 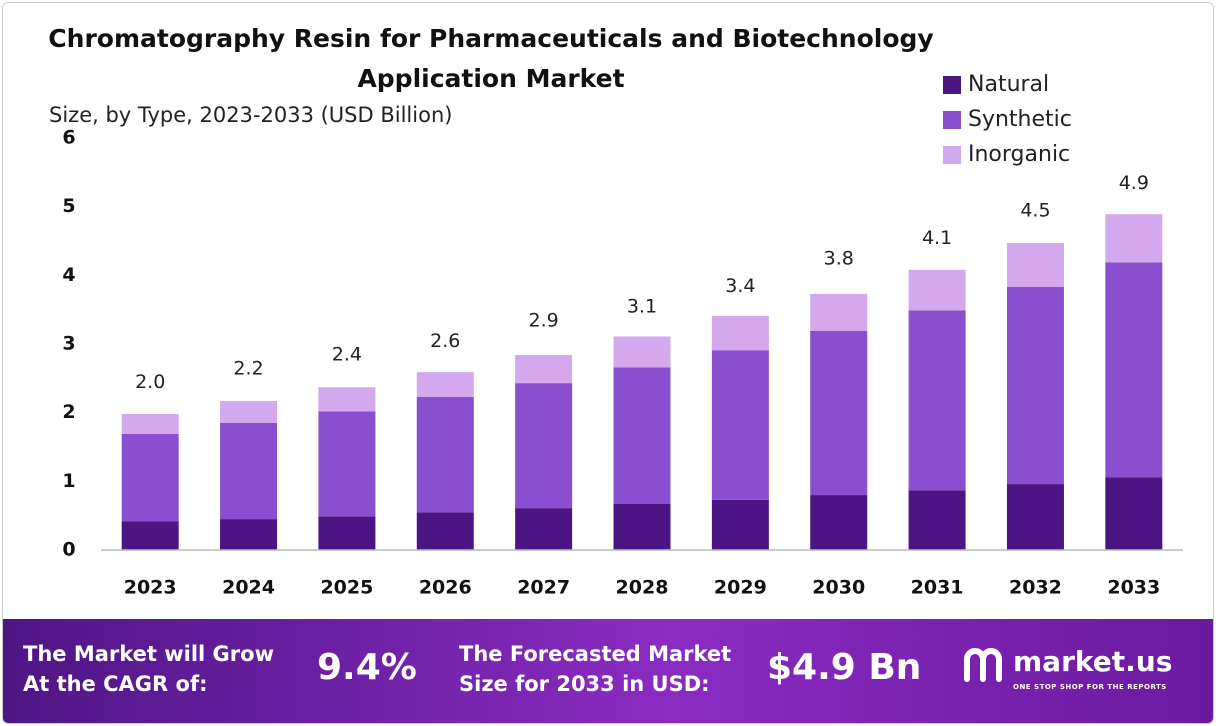 What do you see at coordinates (1035, 211) in the screenshot?
I see `total-label: 4.5` at bounding box center [1035, 211].